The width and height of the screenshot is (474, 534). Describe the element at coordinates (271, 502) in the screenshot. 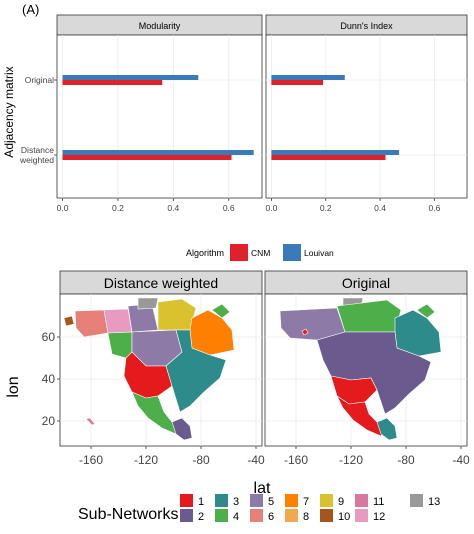

I see `map-legend-label: 5` at that location.